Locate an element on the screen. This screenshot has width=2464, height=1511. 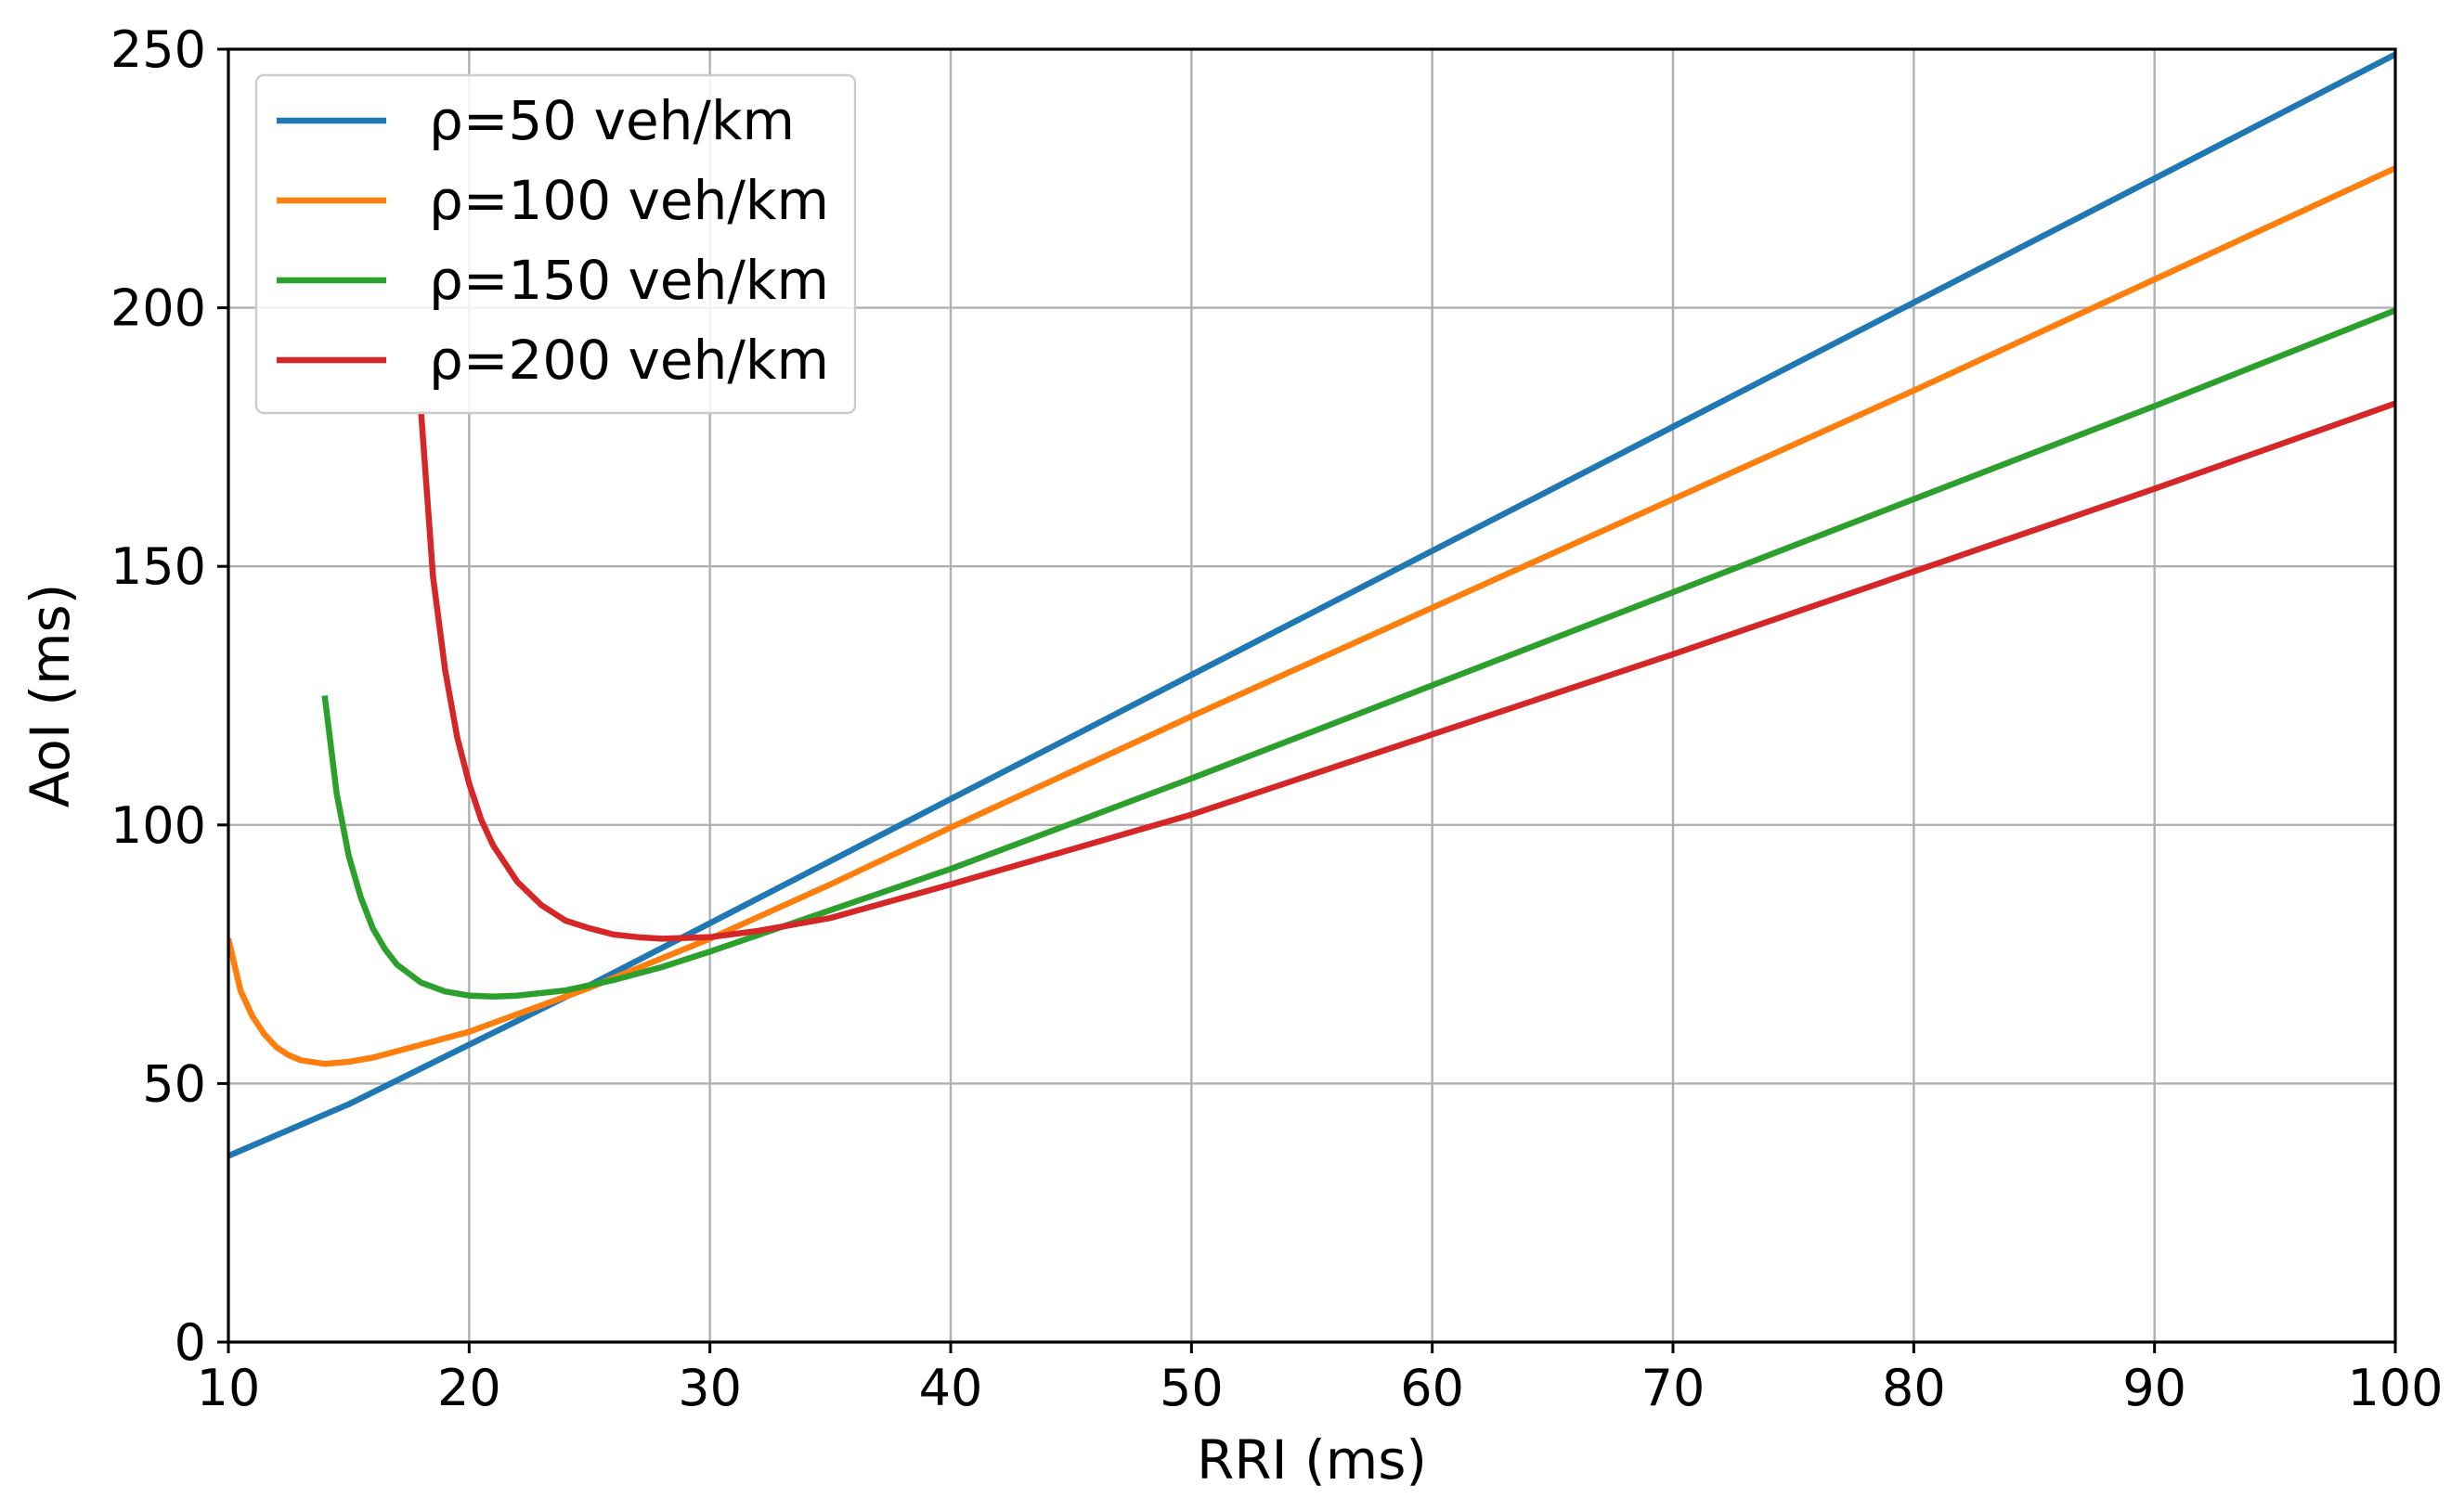
legend-box is located at coordinates (555, 244).